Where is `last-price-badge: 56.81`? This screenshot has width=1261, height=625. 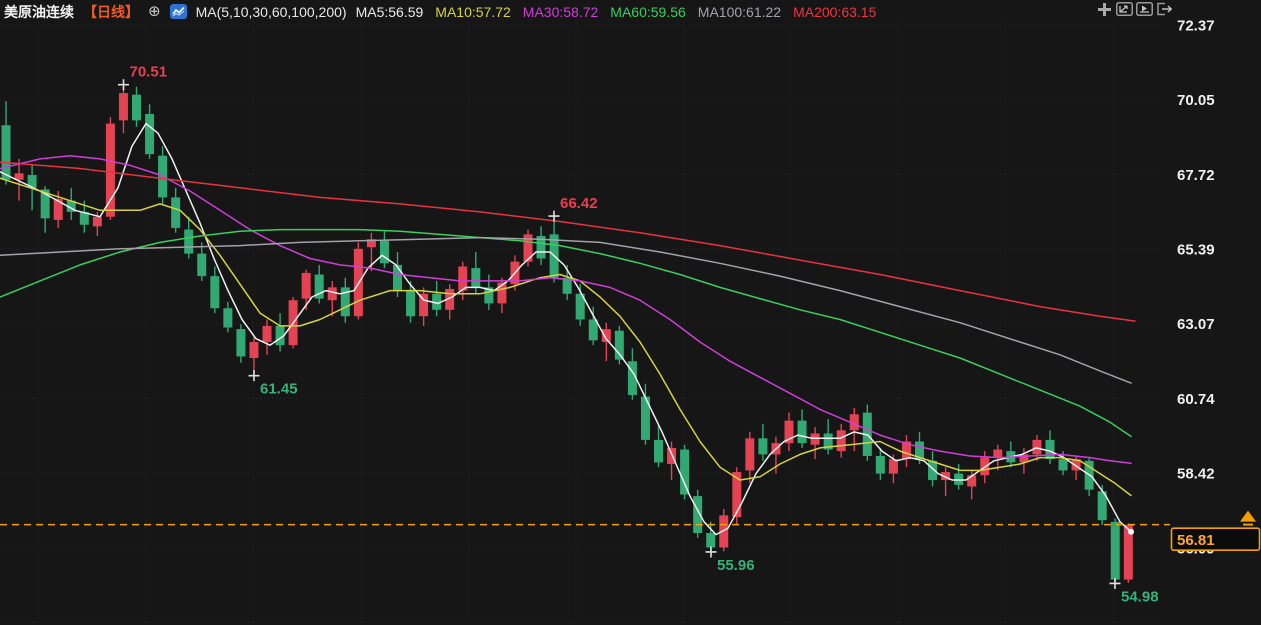
last-price-badge: 56.81 is located at coordinates (1215, 539).